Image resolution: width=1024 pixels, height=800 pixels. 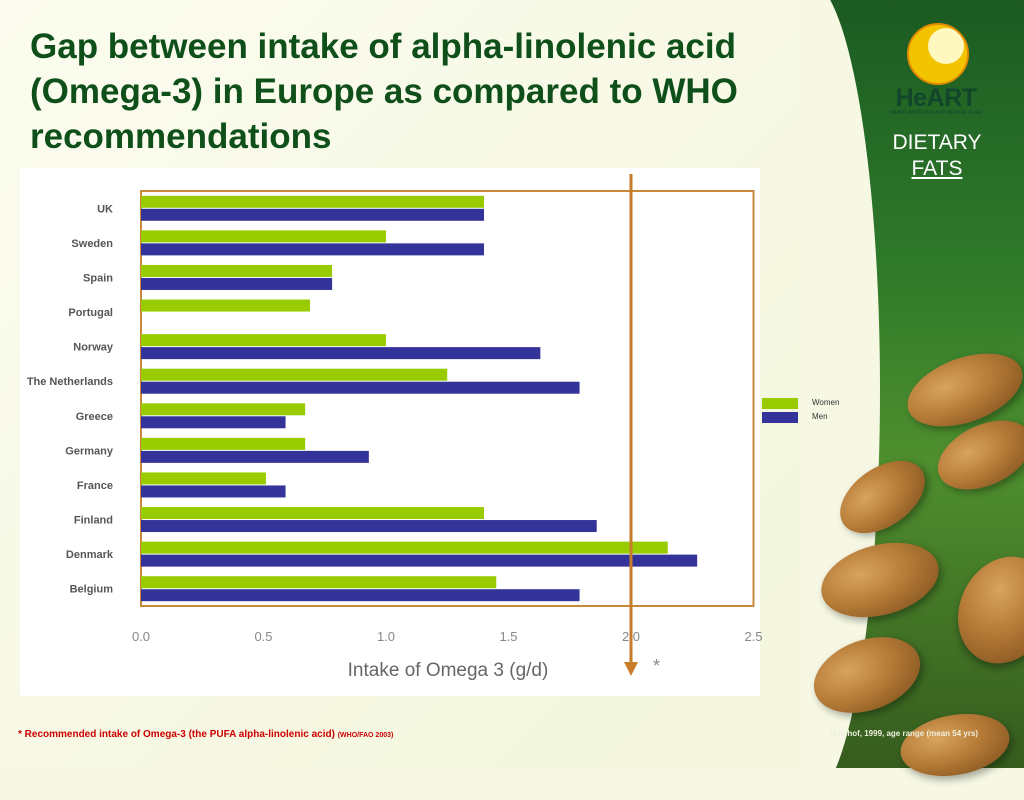 I want to click on x-tick-label: 1.5, so click(x=508, y=636).